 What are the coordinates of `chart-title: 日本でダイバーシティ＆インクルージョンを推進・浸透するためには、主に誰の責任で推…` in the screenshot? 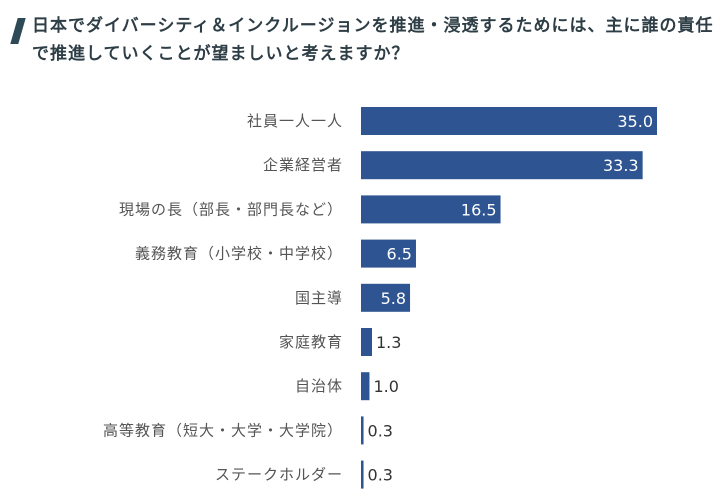 It's located at (373, 40).